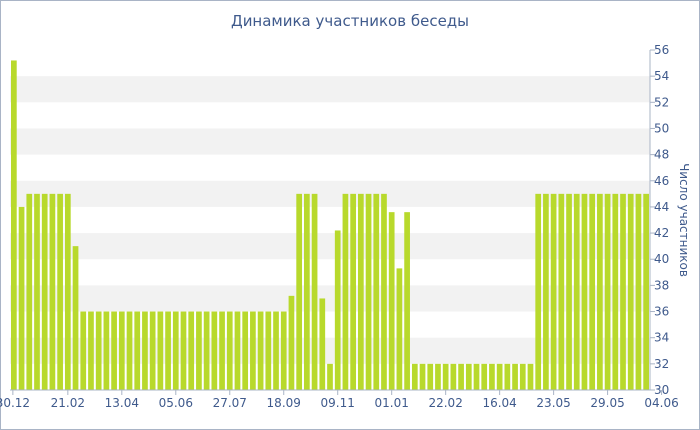  Describe the element at coordinates (661, 50) in the screenshot. I see `y-tick-label: 56` at that location.